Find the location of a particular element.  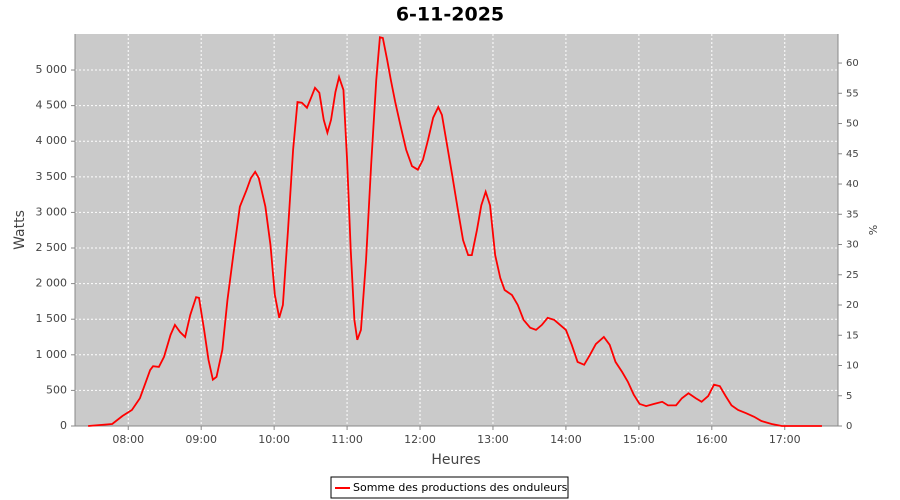

x-tick-label: 08:00 is located at coordinates (128, 439).